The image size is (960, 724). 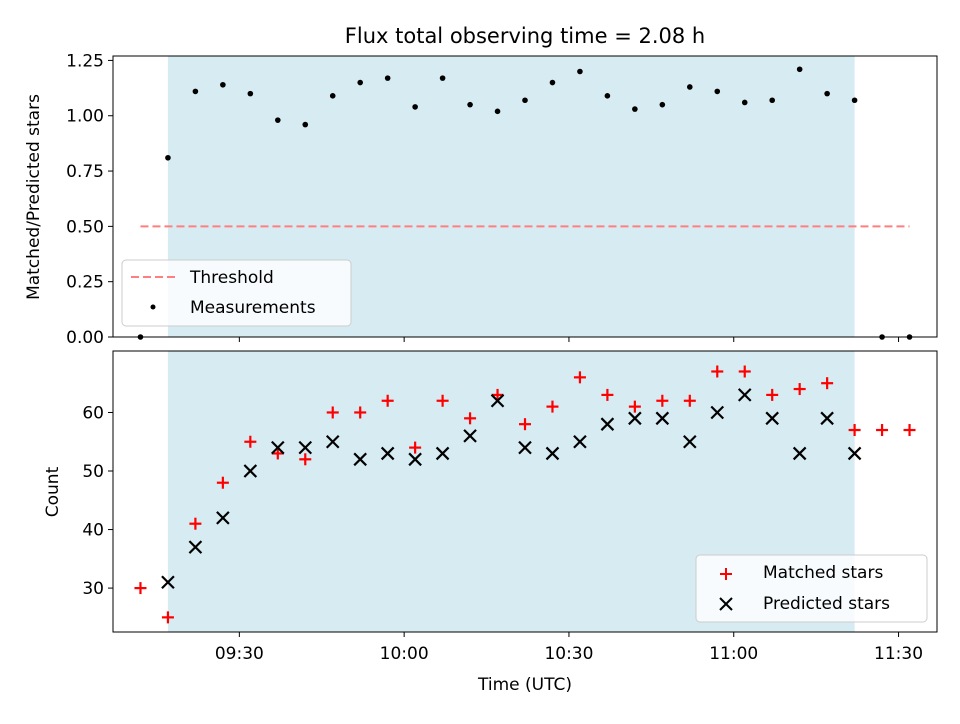 What do you see at coordinates (569, 339) in the screenshot?
I see `ratio-x-ticks` at bounding box center [569, 339].